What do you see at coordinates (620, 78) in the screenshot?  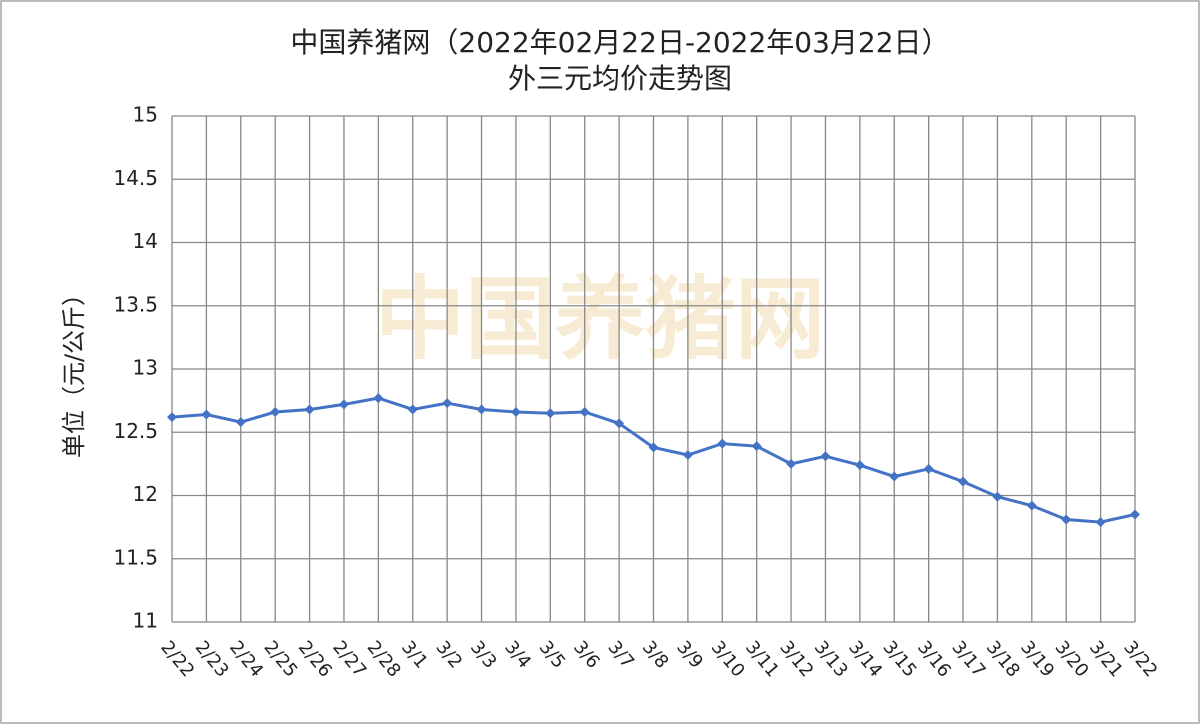 I see `chart-subtitle: 外三元均价走势图` at bounding box center [620, 78].